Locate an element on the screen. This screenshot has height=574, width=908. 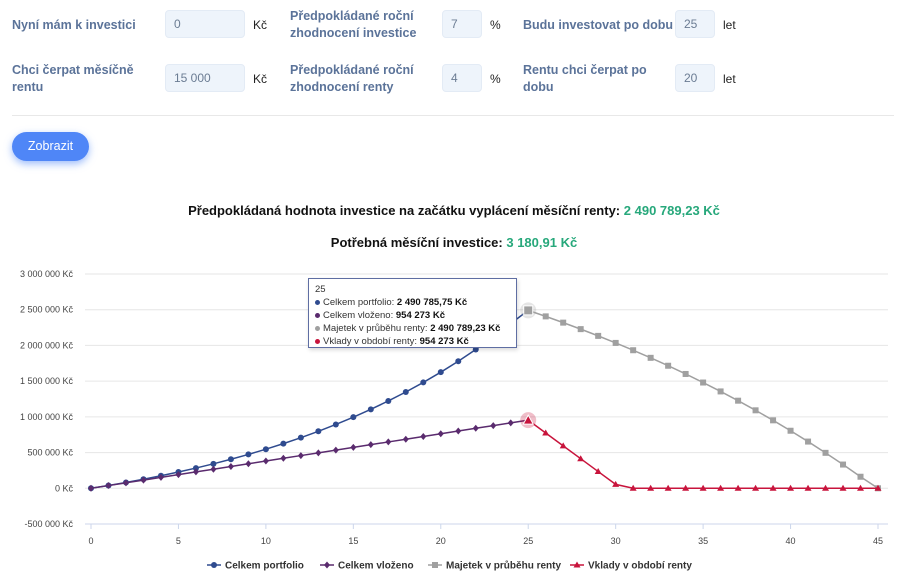
rent-years-input: 20 is located at coordinates (695, 78).